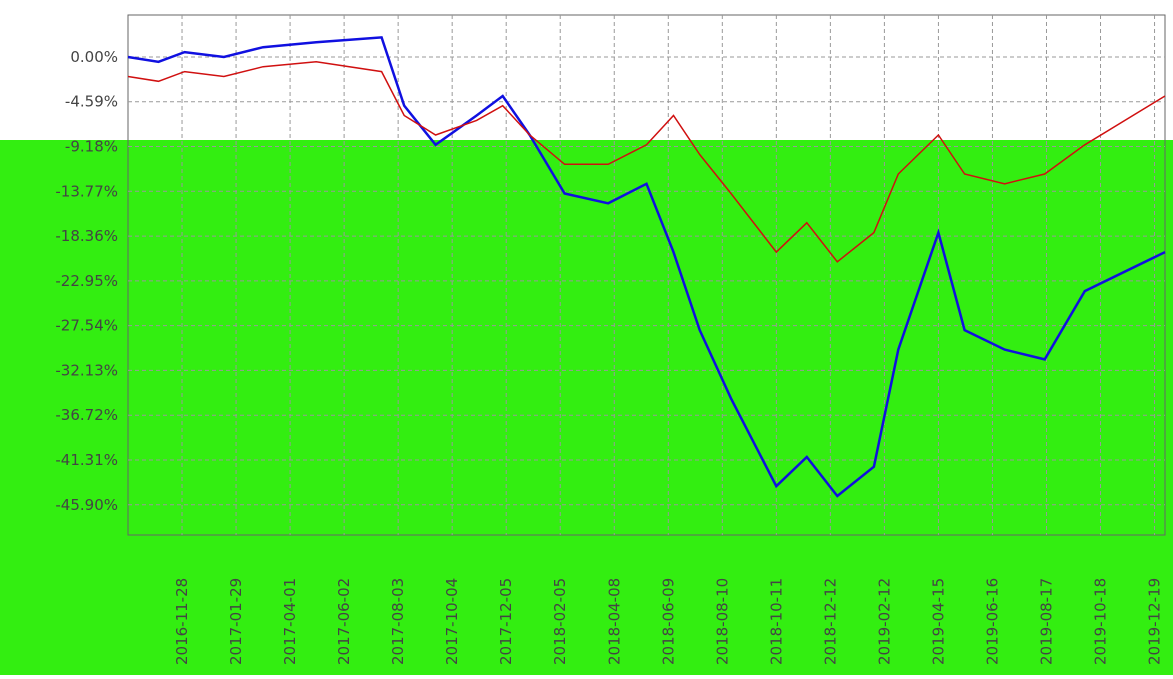  I want to click on x-tick-label: 2019-04-15, so click(938, 621).